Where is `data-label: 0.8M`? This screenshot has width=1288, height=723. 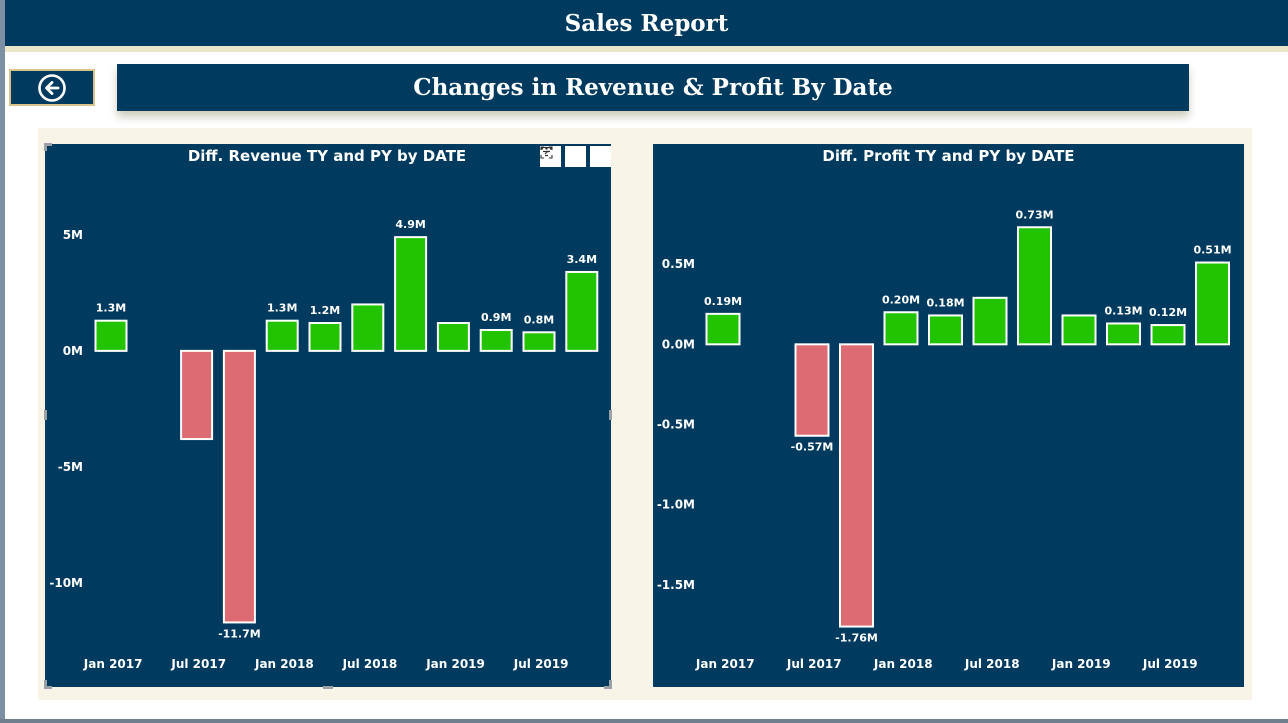
data-label: 0.8M is located at coordinates (539, 319).